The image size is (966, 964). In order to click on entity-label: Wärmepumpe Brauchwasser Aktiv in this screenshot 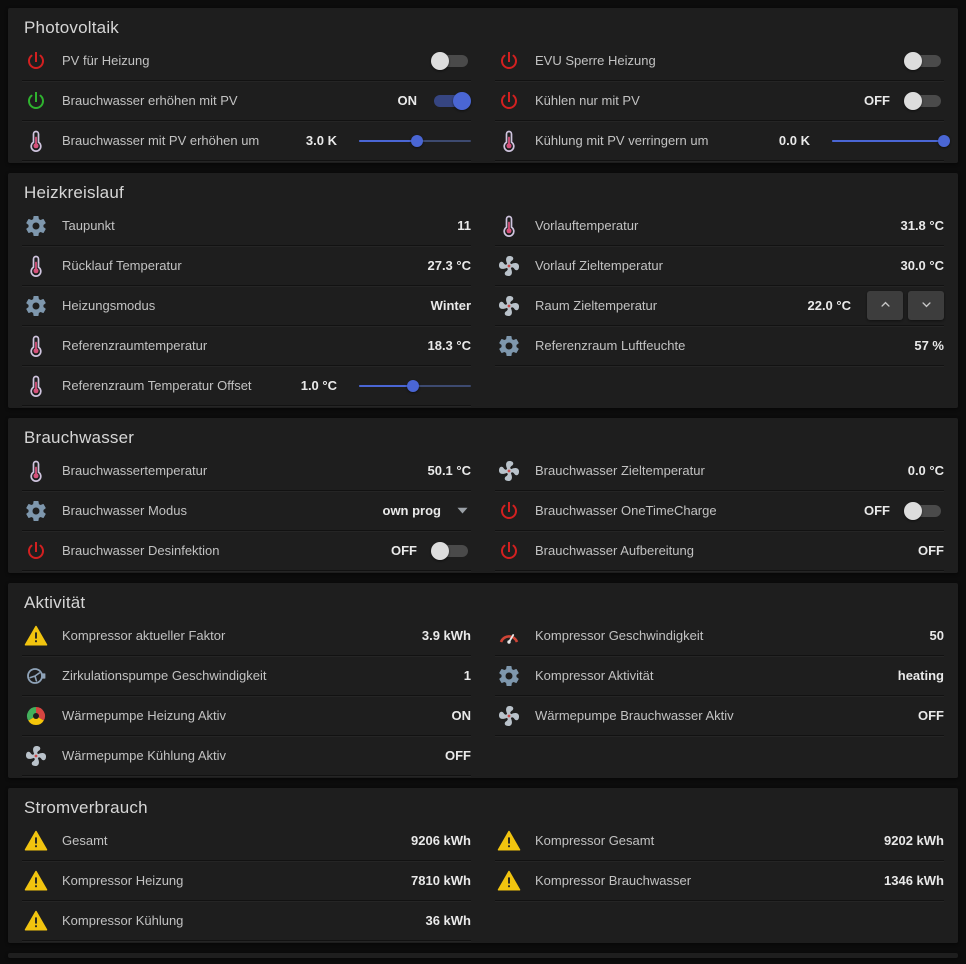, I will do `click(634, 715)`.